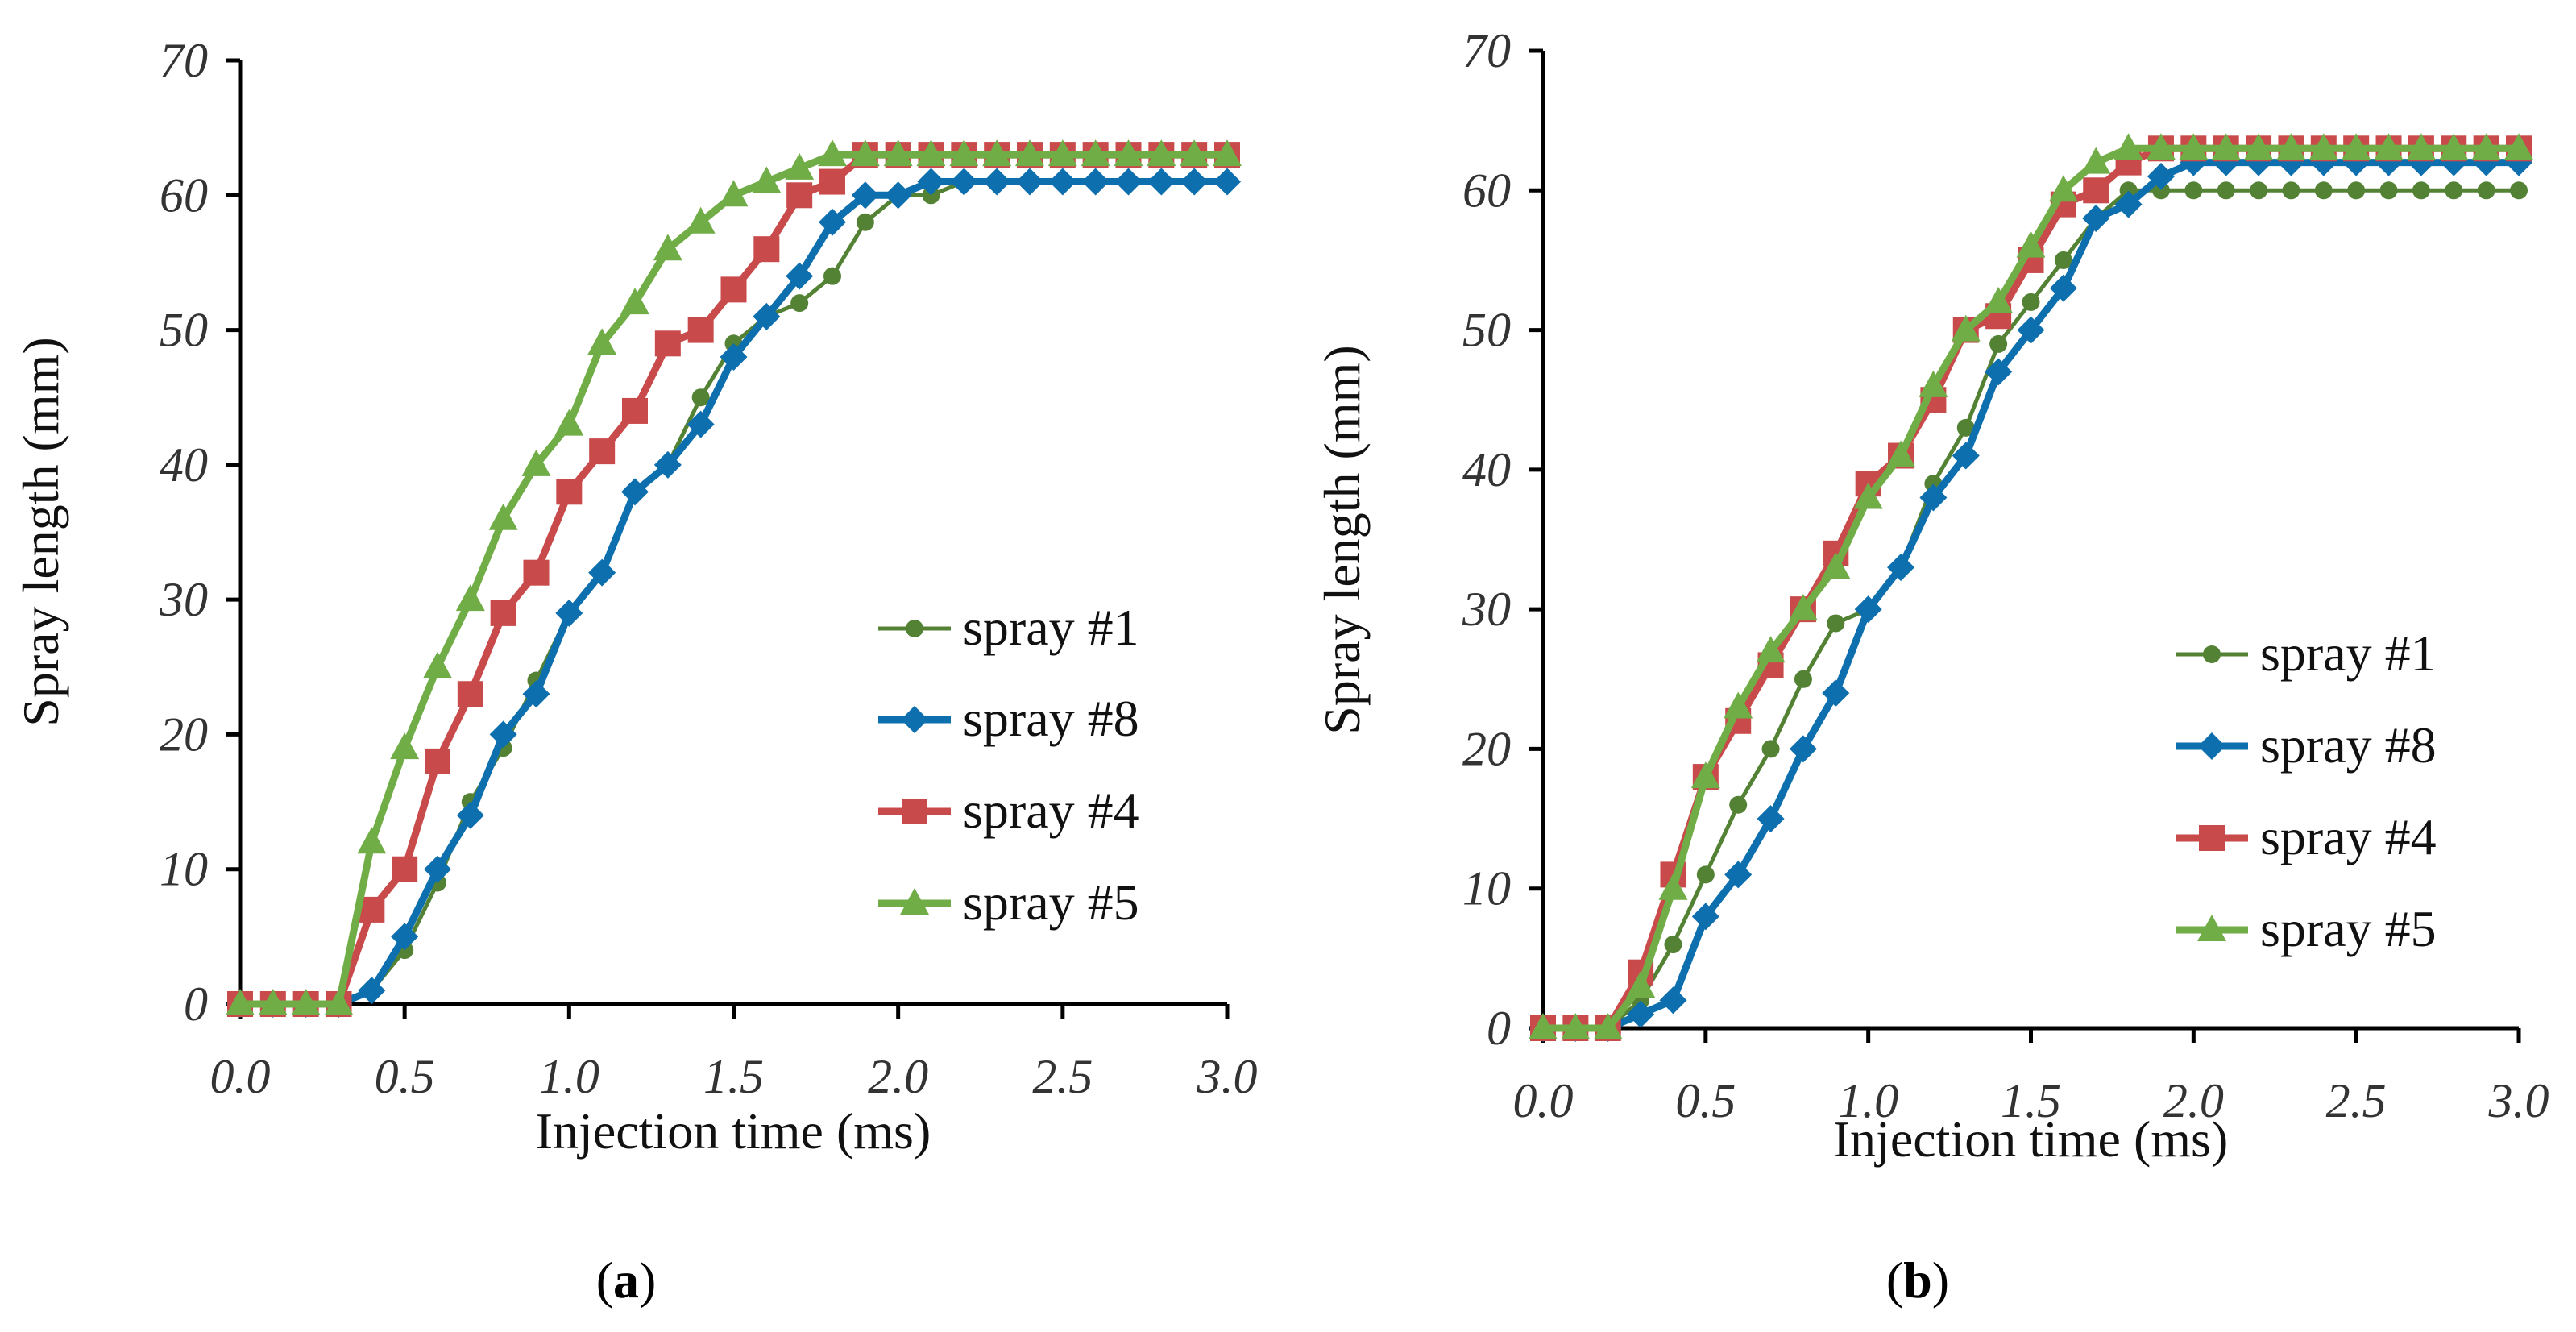 Image resolution: width=2576 pixels, height=1332 pixels. Describe the element at coordinates (2348, 928) in the screenshot. I see `legend-label: spray #5` at that location.